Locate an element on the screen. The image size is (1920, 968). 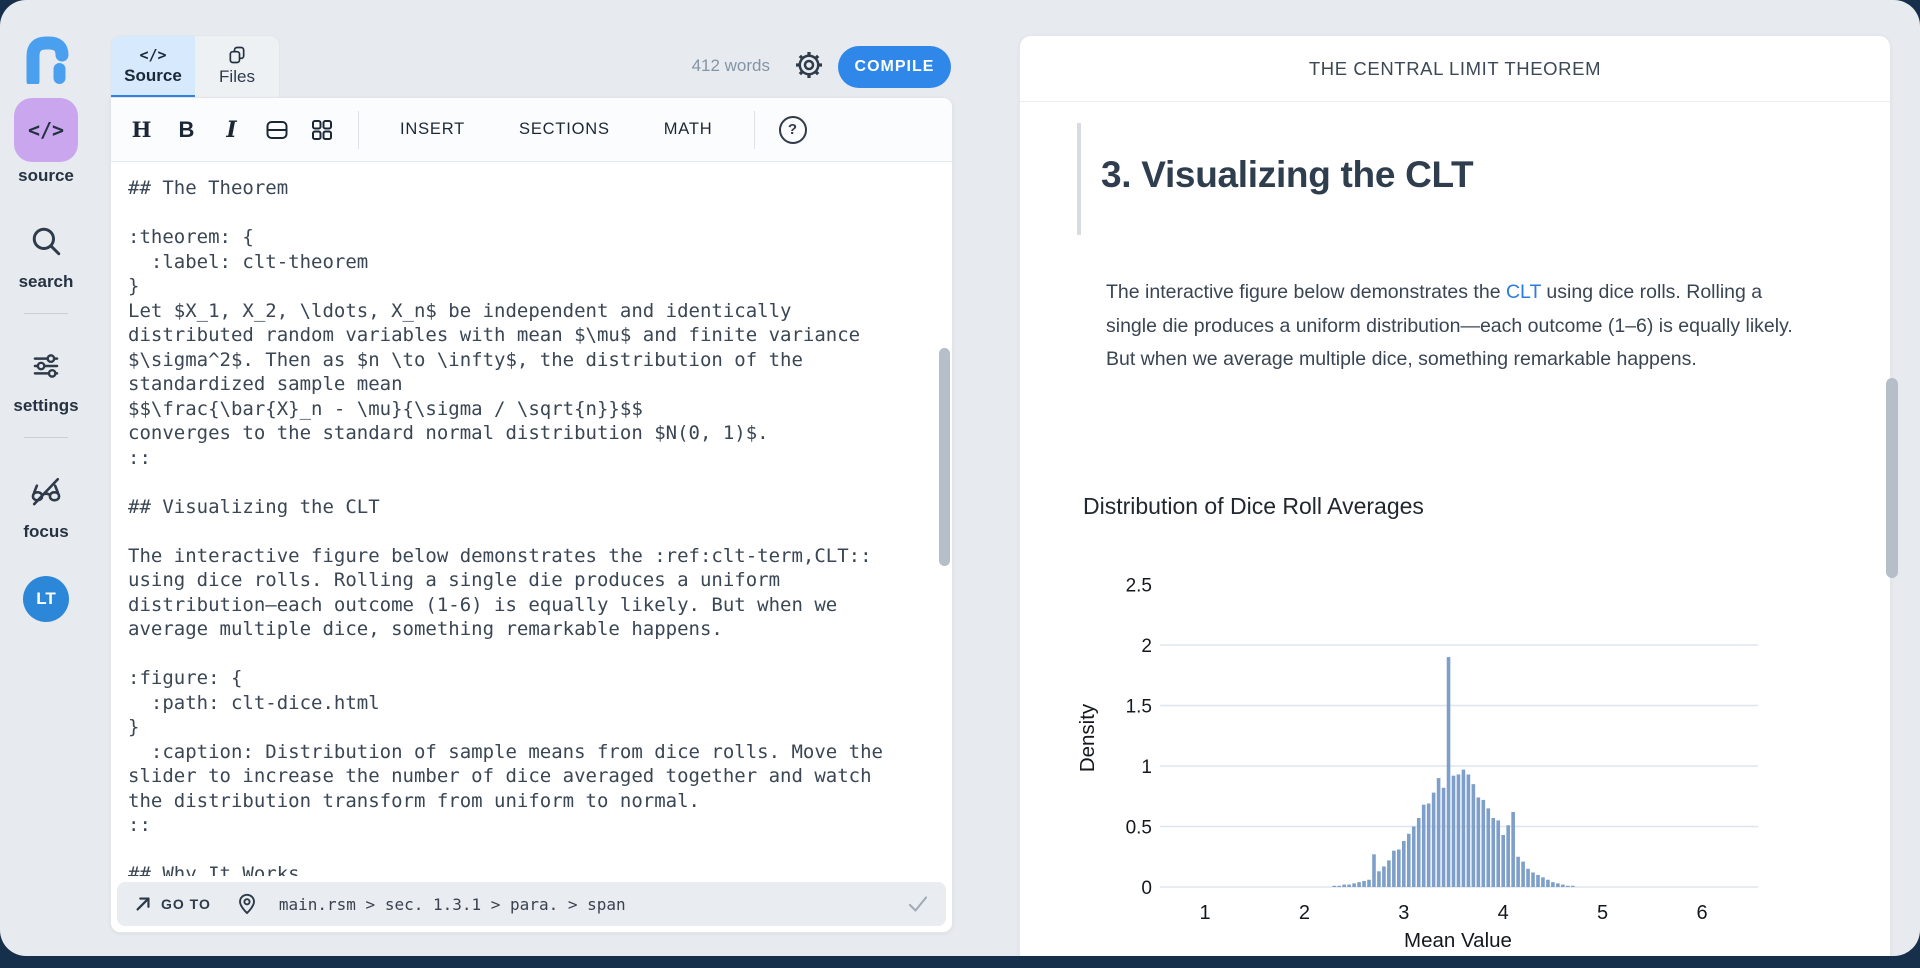
chart-title: Distribution of Dice Roll Averages is located at coordinates (1253, 506).